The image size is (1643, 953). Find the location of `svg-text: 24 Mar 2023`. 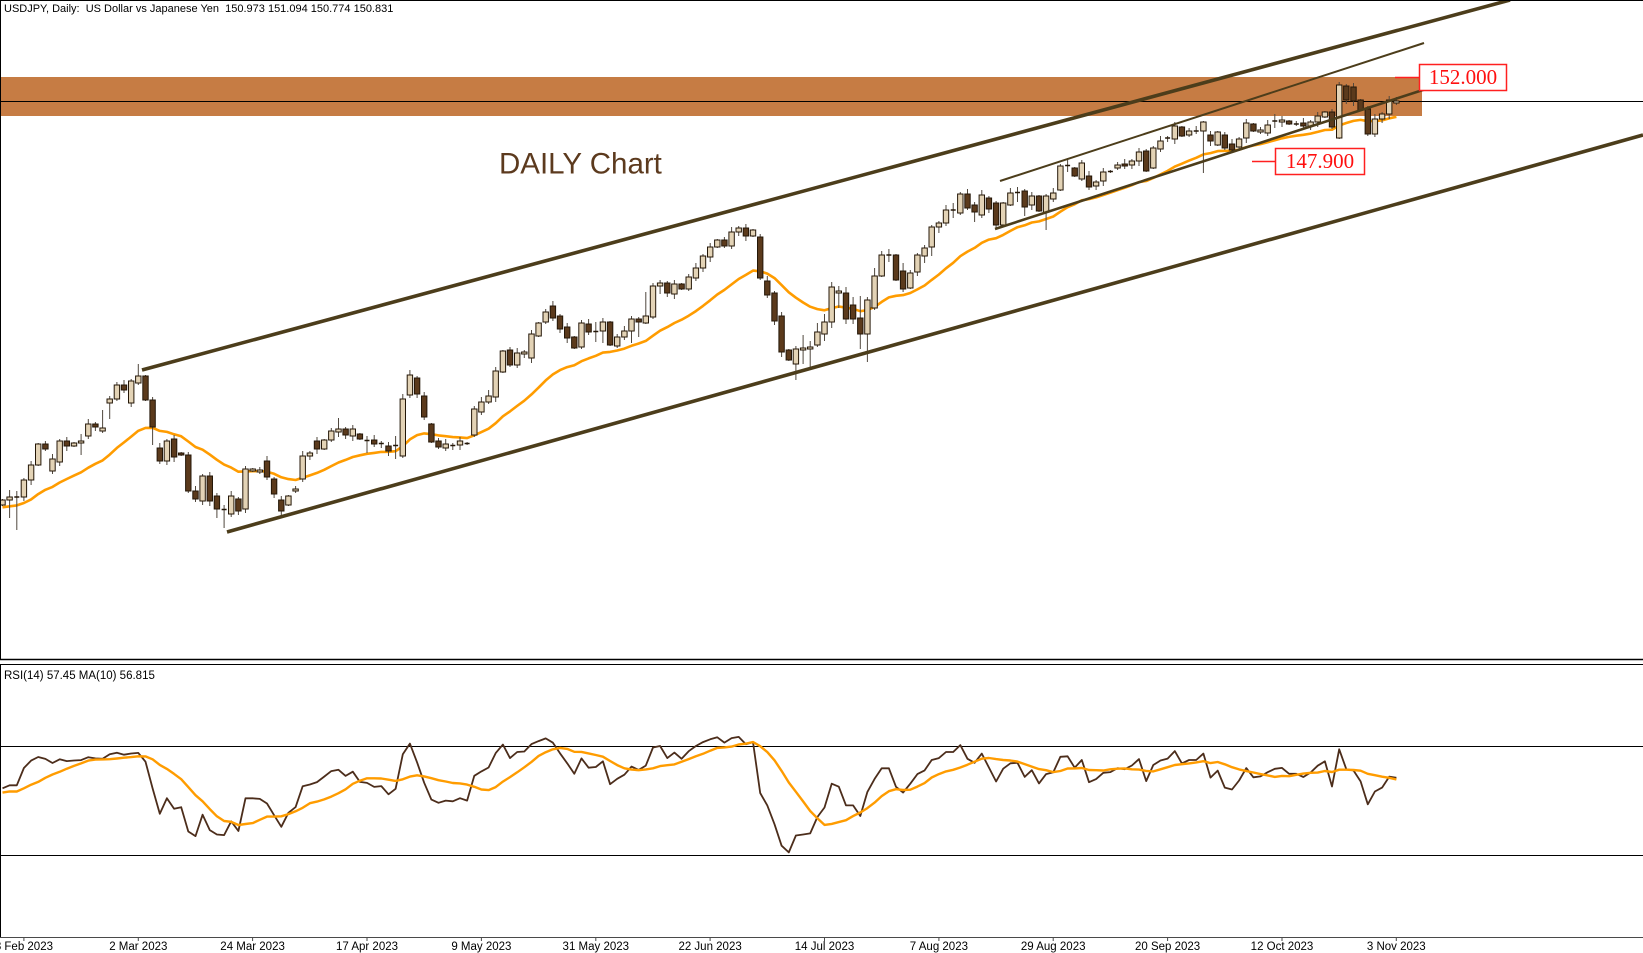

svg-text: 24 Mar 2023 is located at coordinates (252, 947).